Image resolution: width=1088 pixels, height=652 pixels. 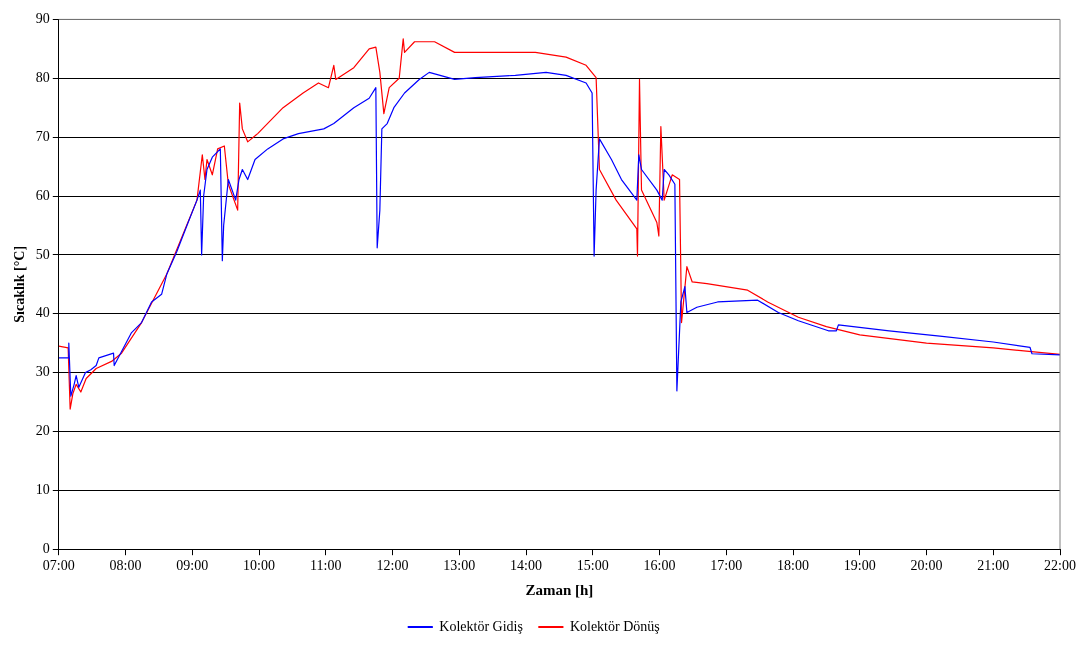 What do you see at coordinates (42, 136) in the screenshot?
I see `y-tick-label: 70` at bounding box center [42, 136].